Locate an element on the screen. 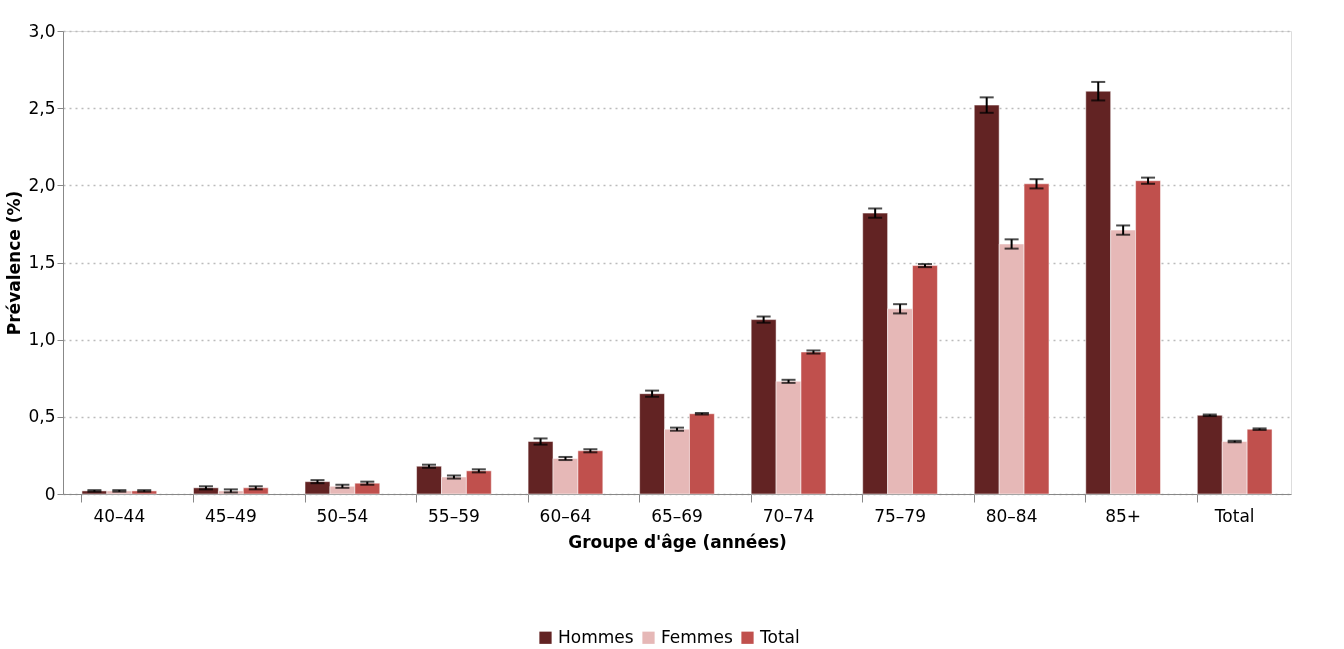 This screenshot has width=1344, height=649. x-tick-label: 70–74 is located at coordinates (788, 515).